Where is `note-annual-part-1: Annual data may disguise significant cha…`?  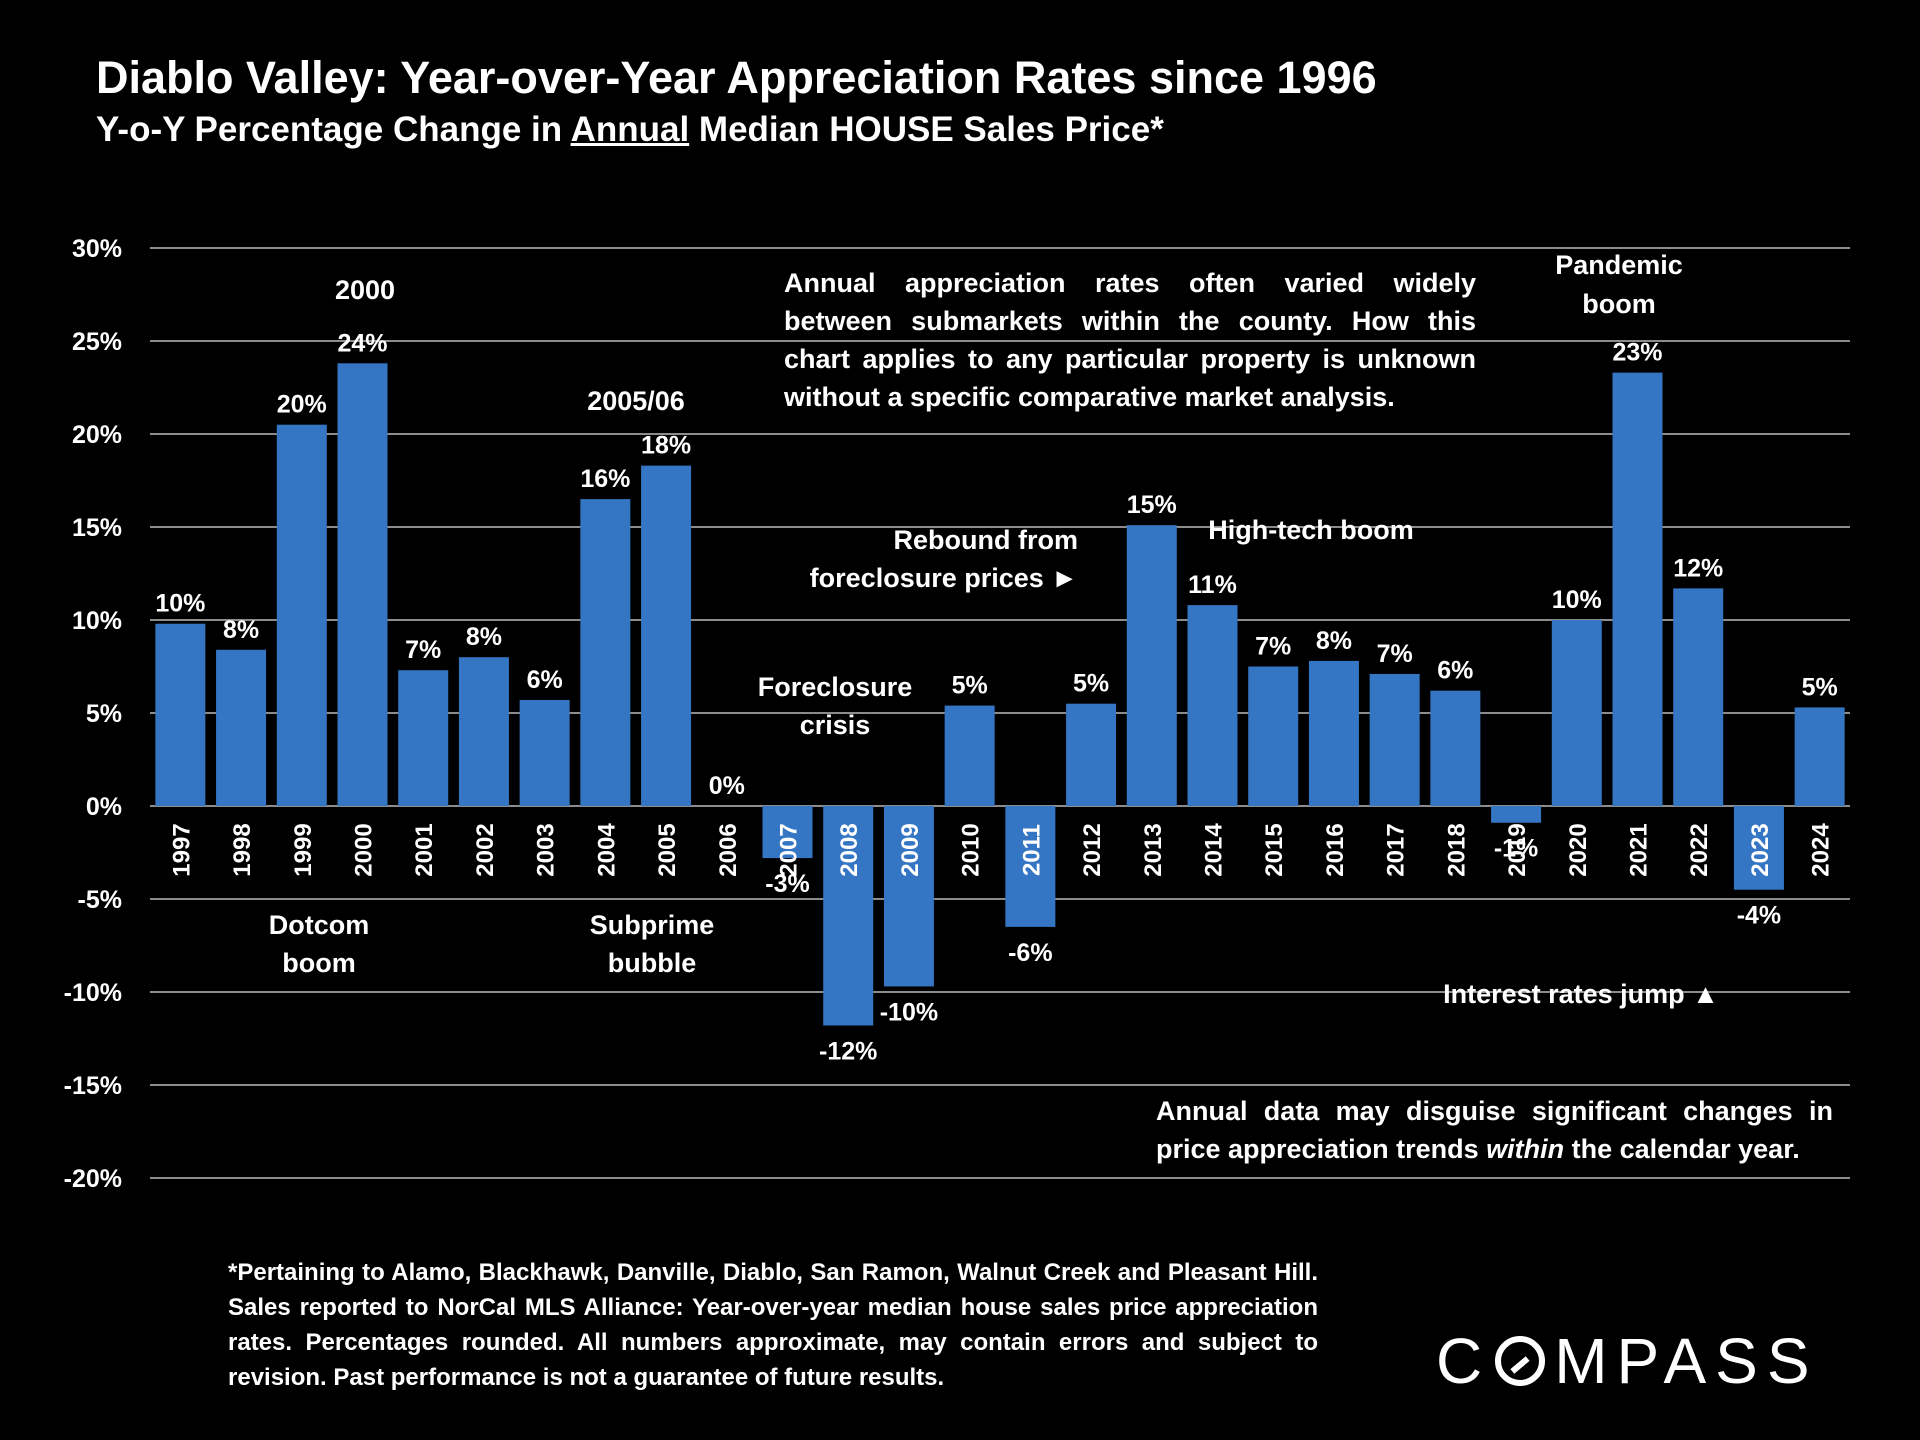 note-annual-part-1: Annual data may disguise significant cha… is located at coordinates (1494, 1130).